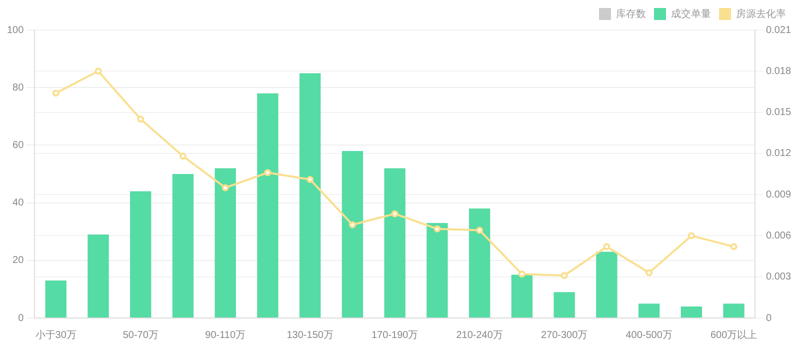 Image resolution: width=800 pixels, height=344 pixels. I want to click on y2-tick-label: 0.012, so click(779, 154).